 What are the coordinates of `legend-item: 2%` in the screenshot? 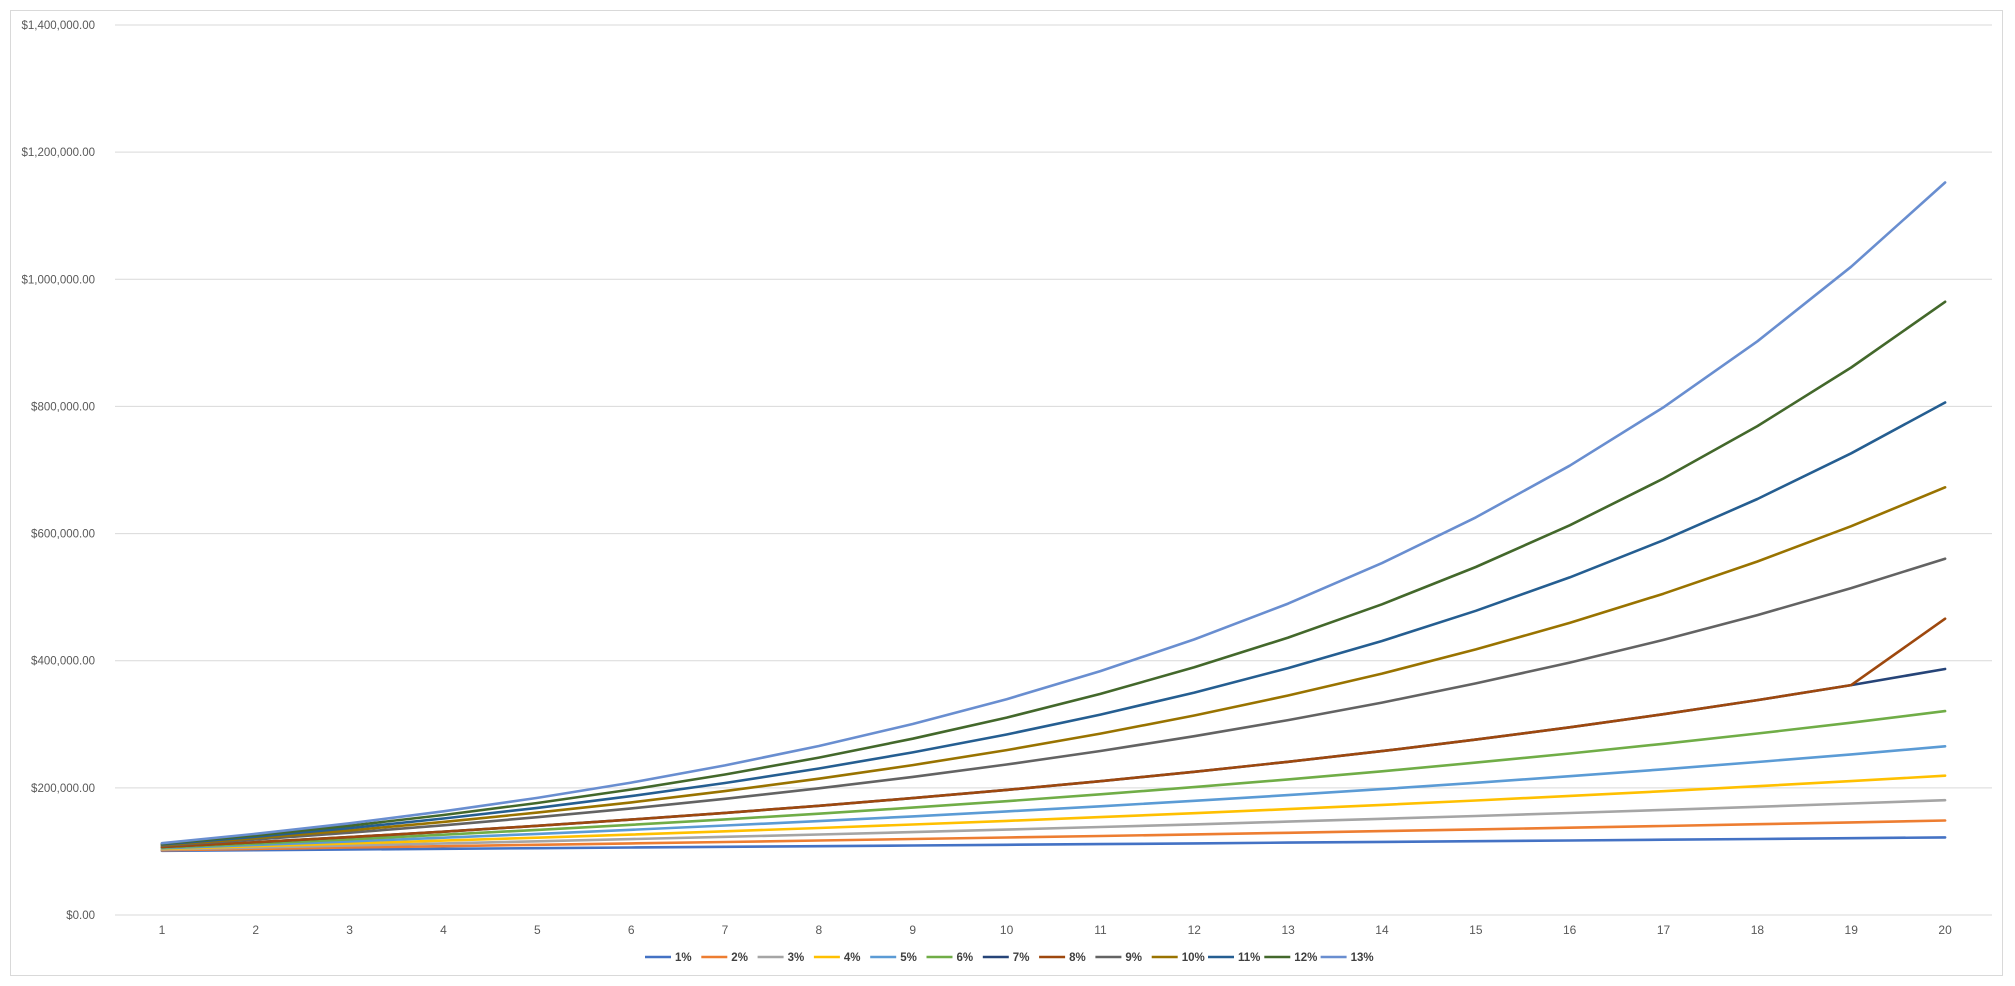 It's located at (724, 958).